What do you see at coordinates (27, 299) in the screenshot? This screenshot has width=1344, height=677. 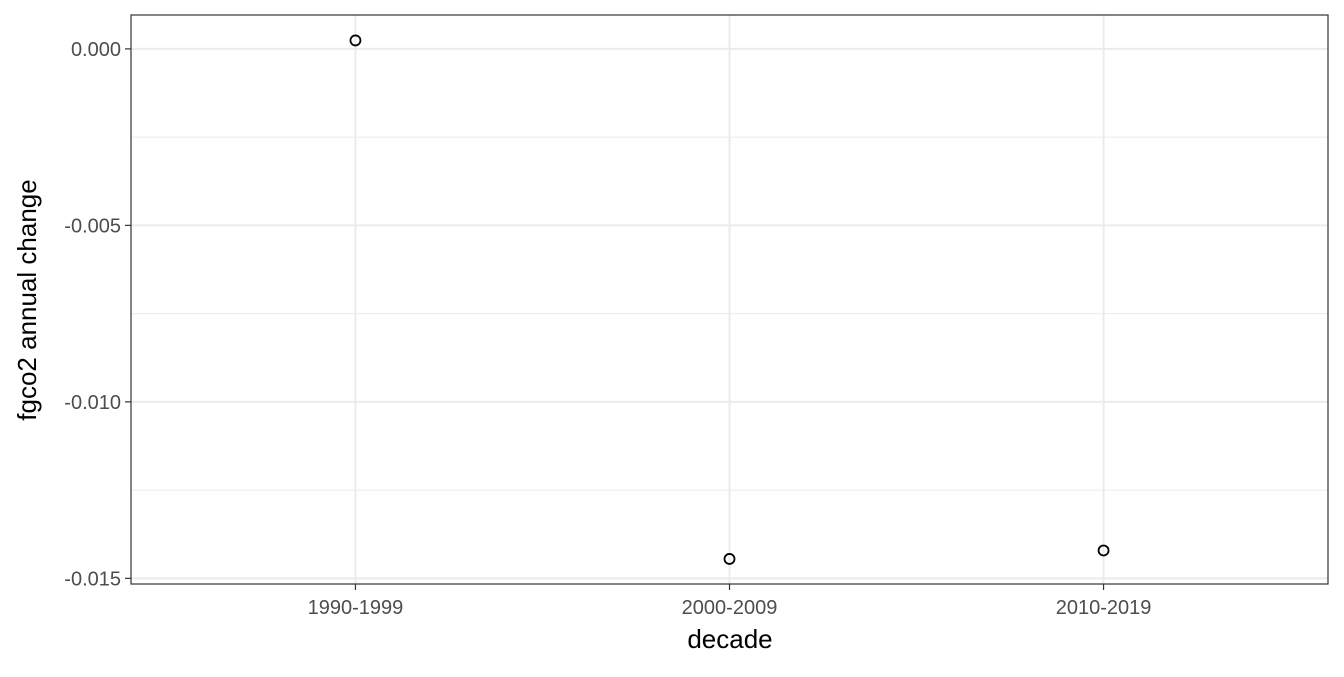 I see `y-axis-title: fgco2 annual change` at bounding box center [27, 299].